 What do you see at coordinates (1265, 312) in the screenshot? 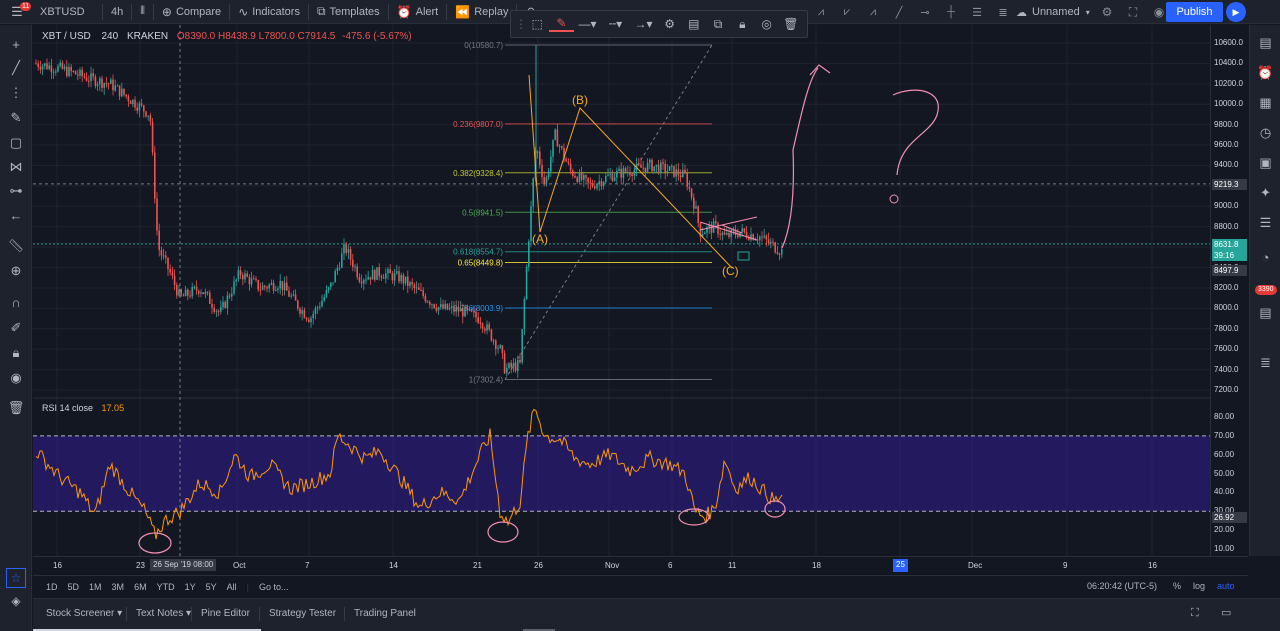
I see `order-panel-icon: ▤` at bounding box center [1265, 312].